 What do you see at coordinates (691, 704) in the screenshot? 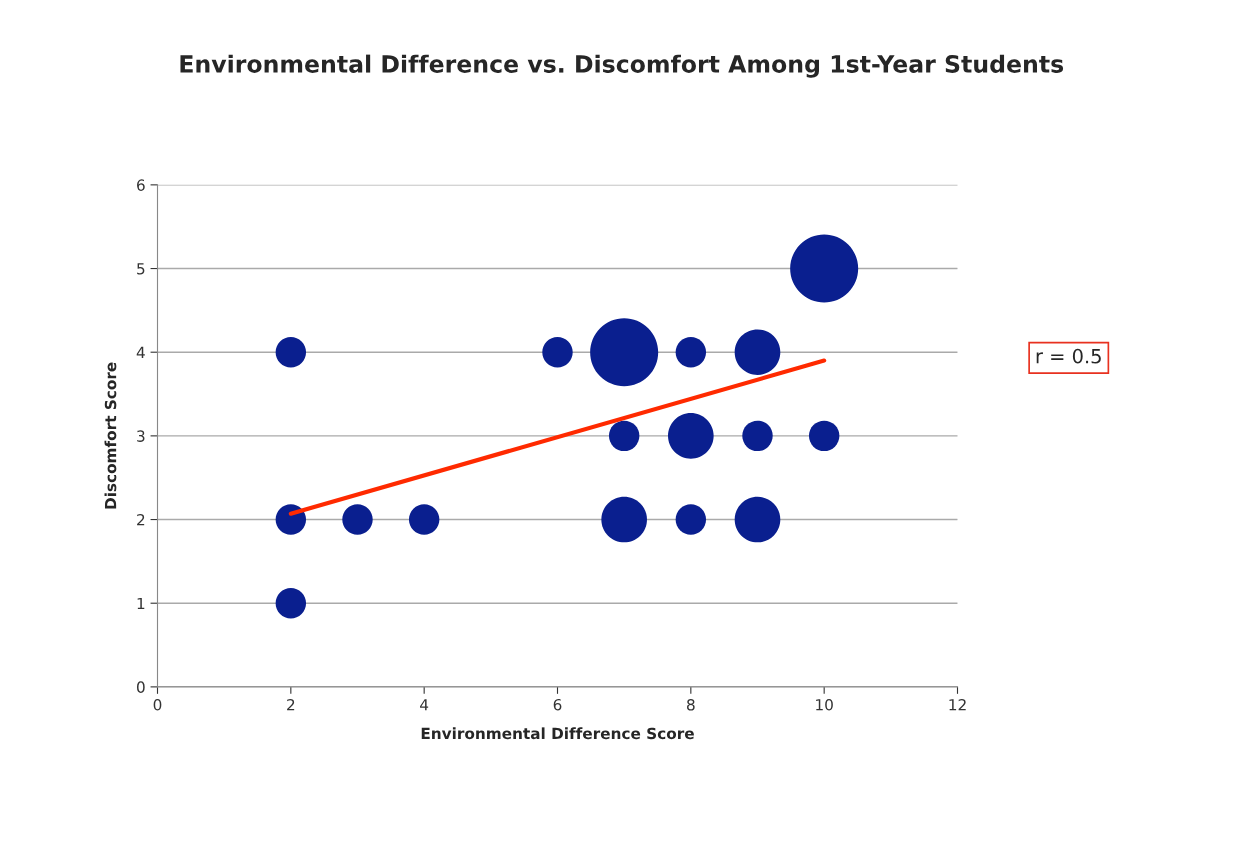
I see `x-tick-label: 8` at bounding box center [691, 704].